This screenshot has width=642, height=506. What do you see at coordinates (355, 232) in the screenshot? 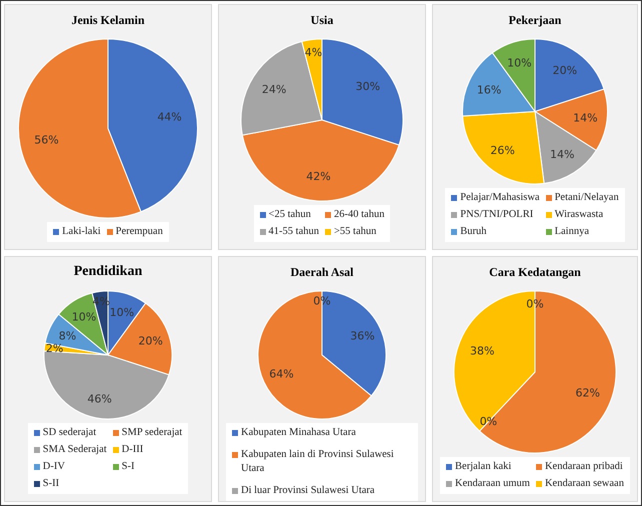
I see `legend-label: >55 tahun` at bounding box center [355, 232].